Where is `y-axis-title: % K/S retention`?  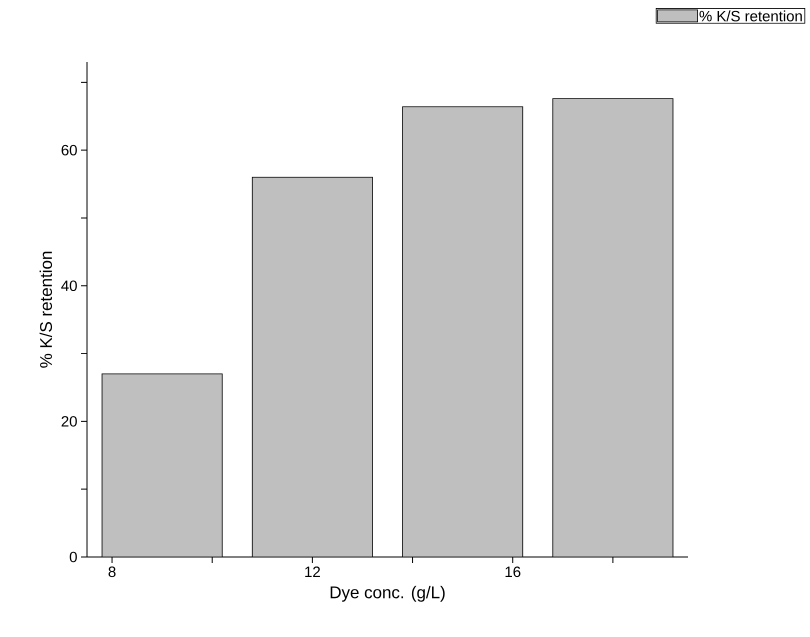 y-axis-title: % K/S retention is located at coordinates (46, 310).